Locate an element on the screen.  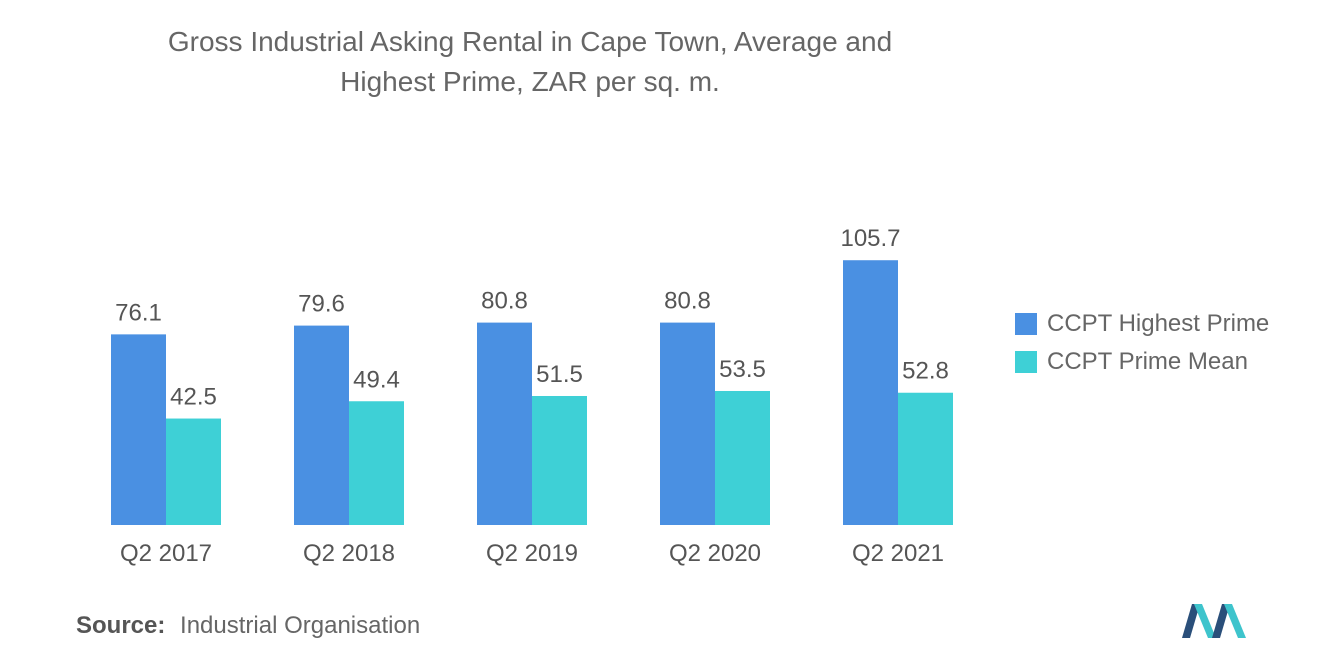
x-tick-label: Q2 2018 is located at coordinates (349, 553).